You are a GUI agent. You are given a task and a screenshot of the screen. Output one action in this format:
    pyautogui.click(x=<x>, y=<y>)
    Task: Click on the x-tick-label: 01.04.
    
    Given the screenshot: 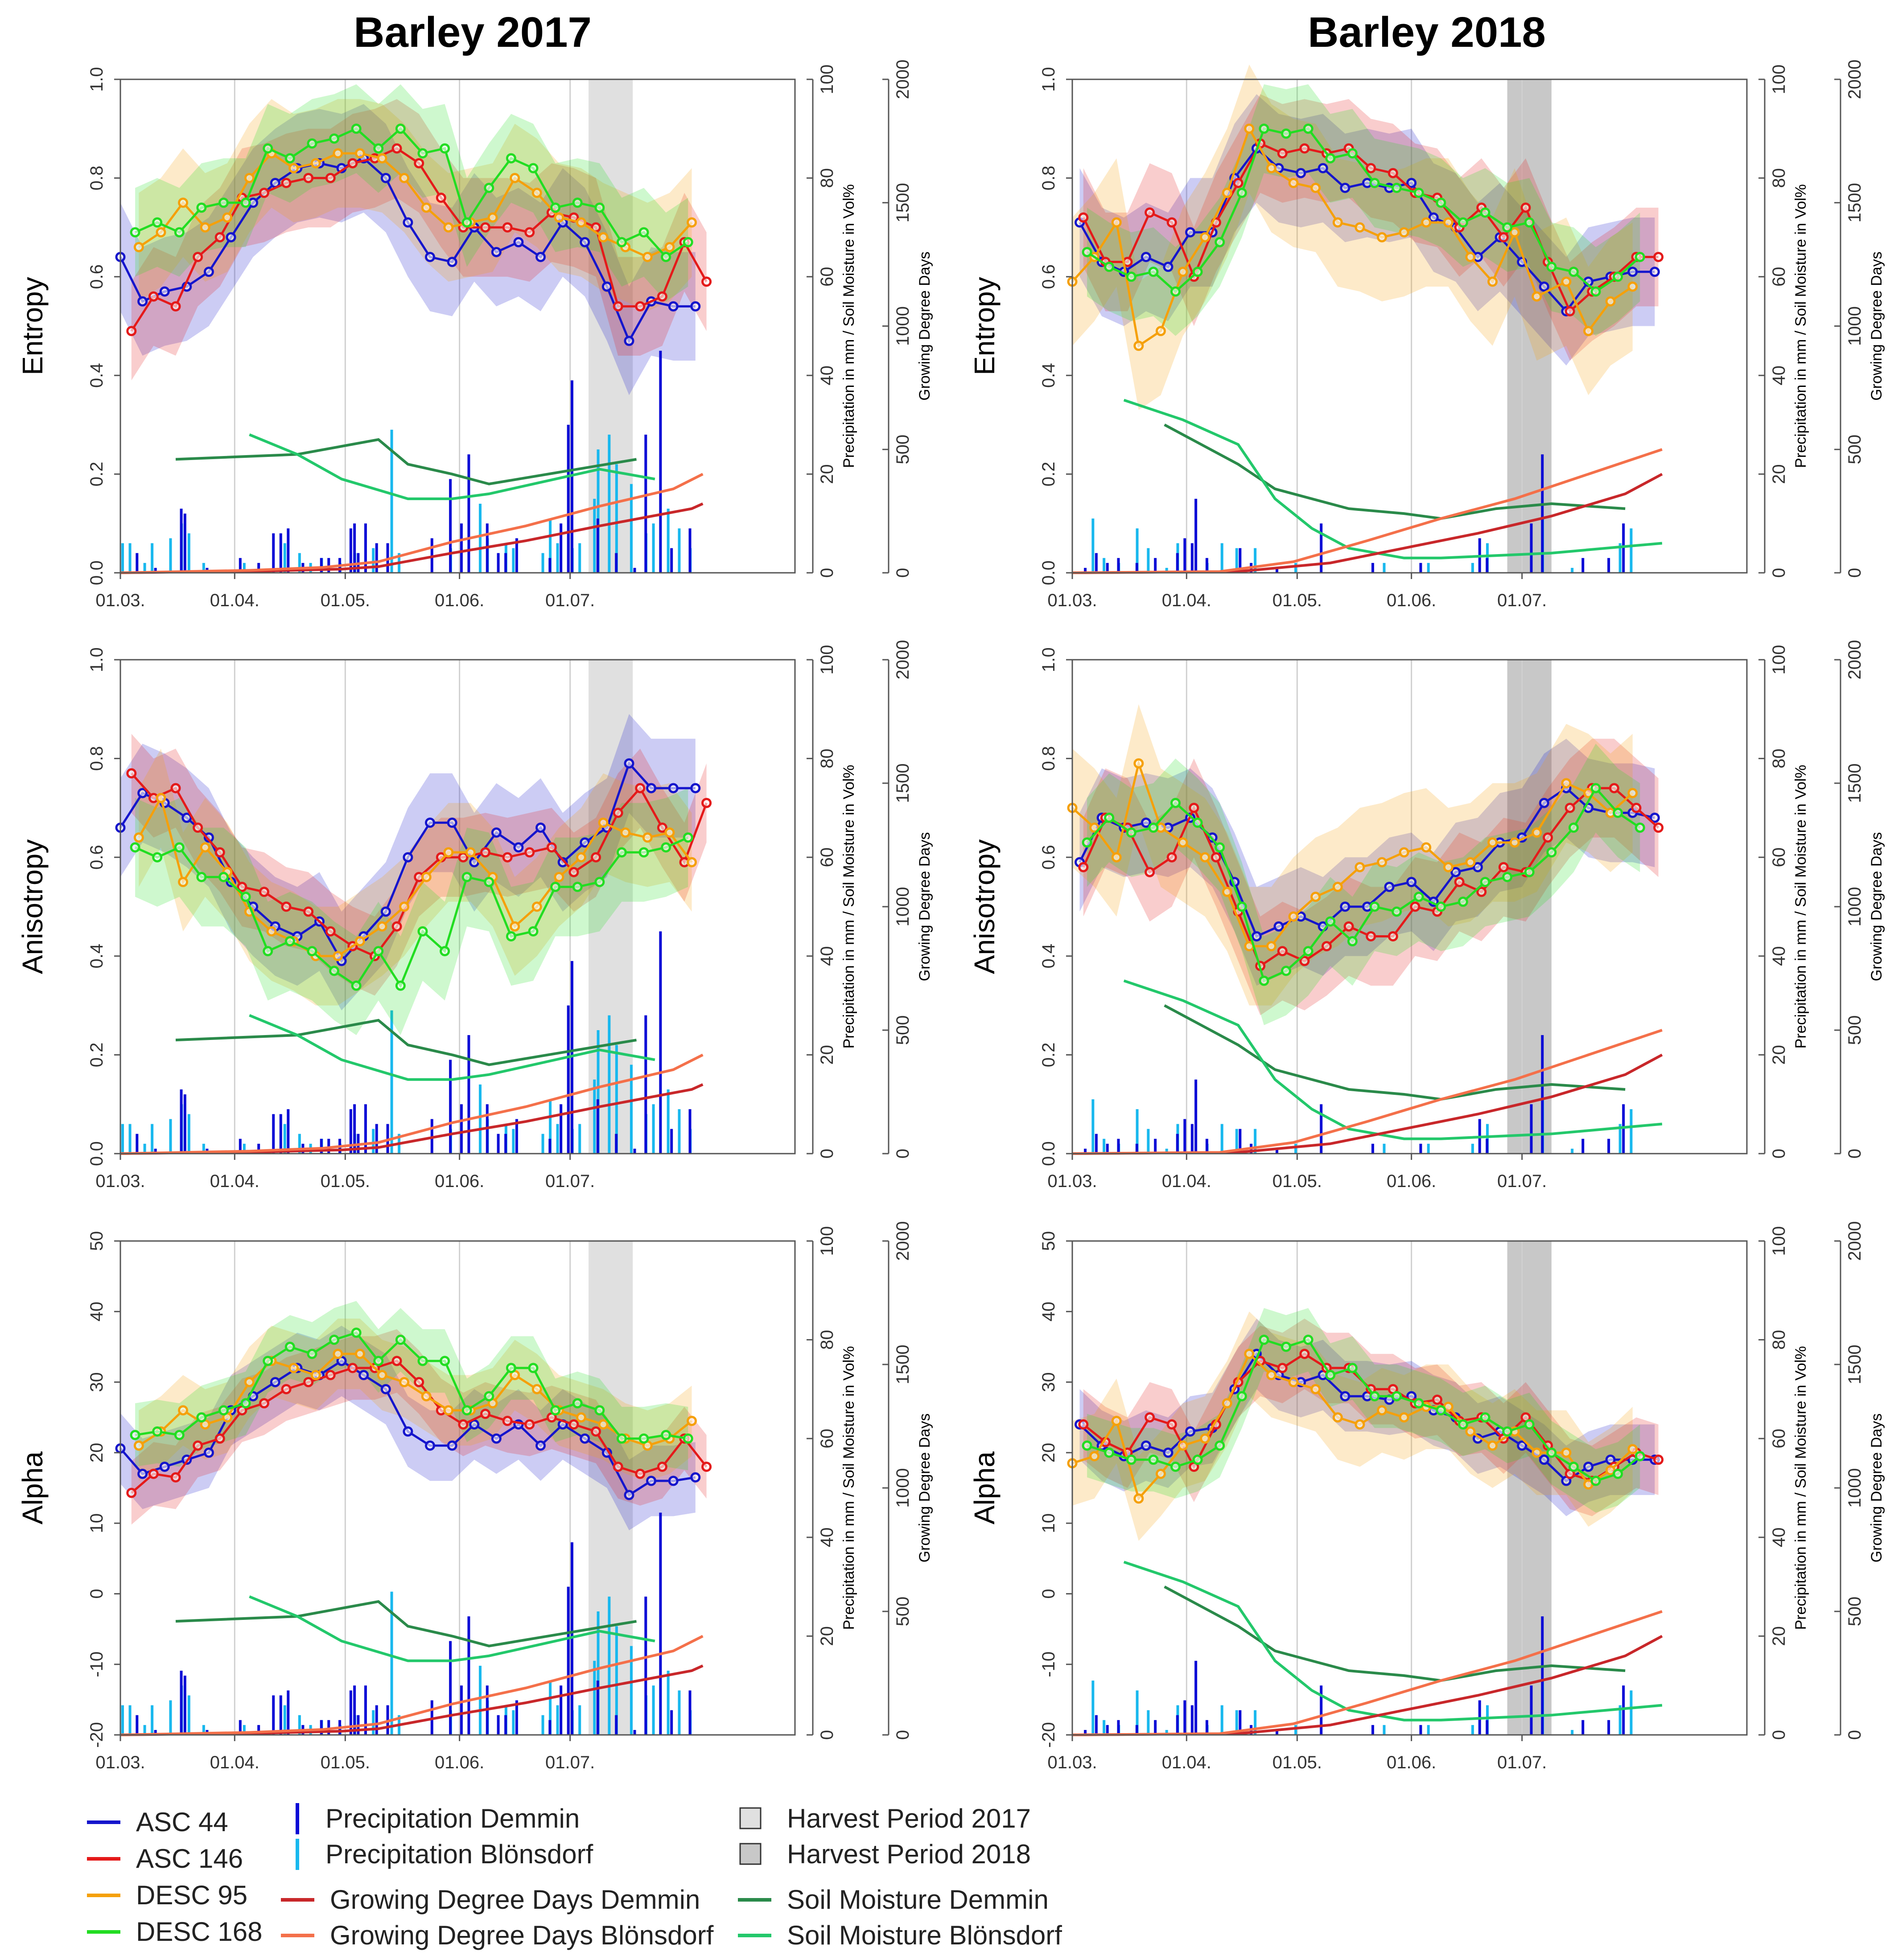 What is the action you would take?
    pyautogui.click(x=1186, y=1181)
    